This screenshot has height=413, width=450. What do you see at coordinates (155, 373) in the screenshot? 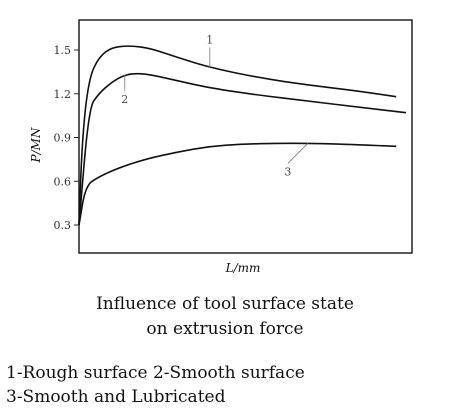
I see `legend-line-1: 1-Rough surface 2-Smooth surface` at bounding box center [155, 373].